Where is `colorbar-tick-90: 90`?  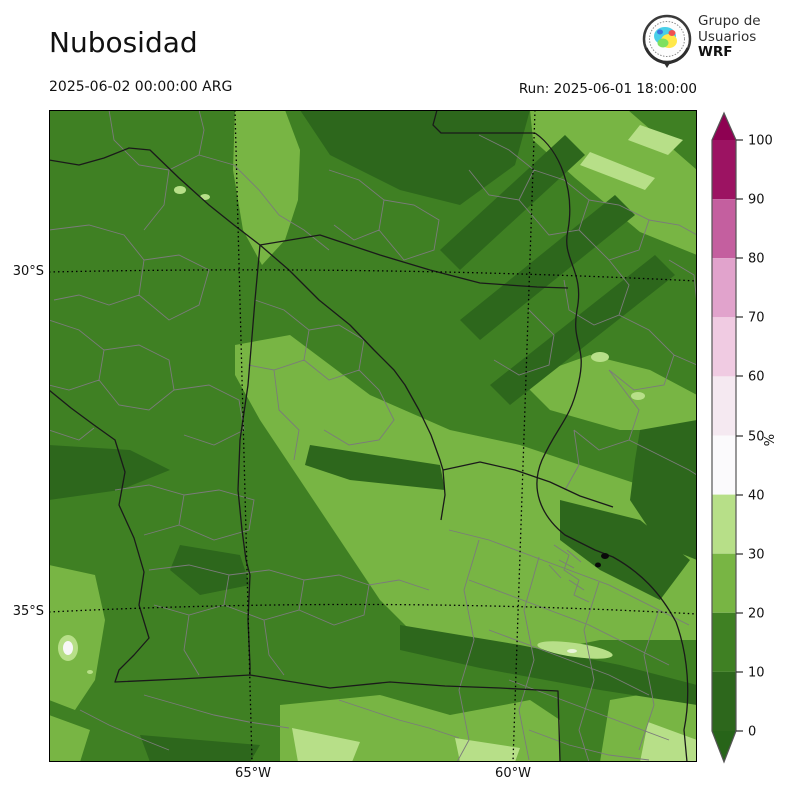 colorbar-tick-90: 90 is located at coordinates (756, 200).